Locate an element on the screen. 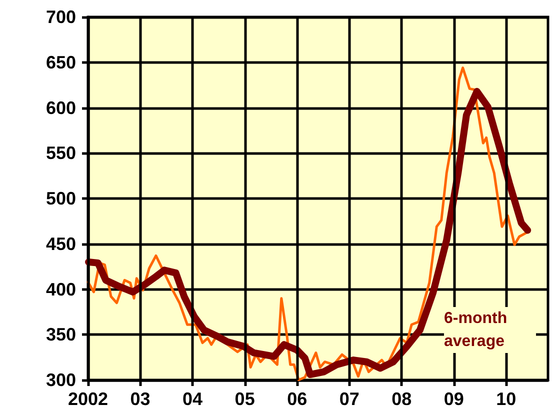 The width and height of the screenshot is (558, 419). x-tick-label: 09 is located at coordinates (454, 399).